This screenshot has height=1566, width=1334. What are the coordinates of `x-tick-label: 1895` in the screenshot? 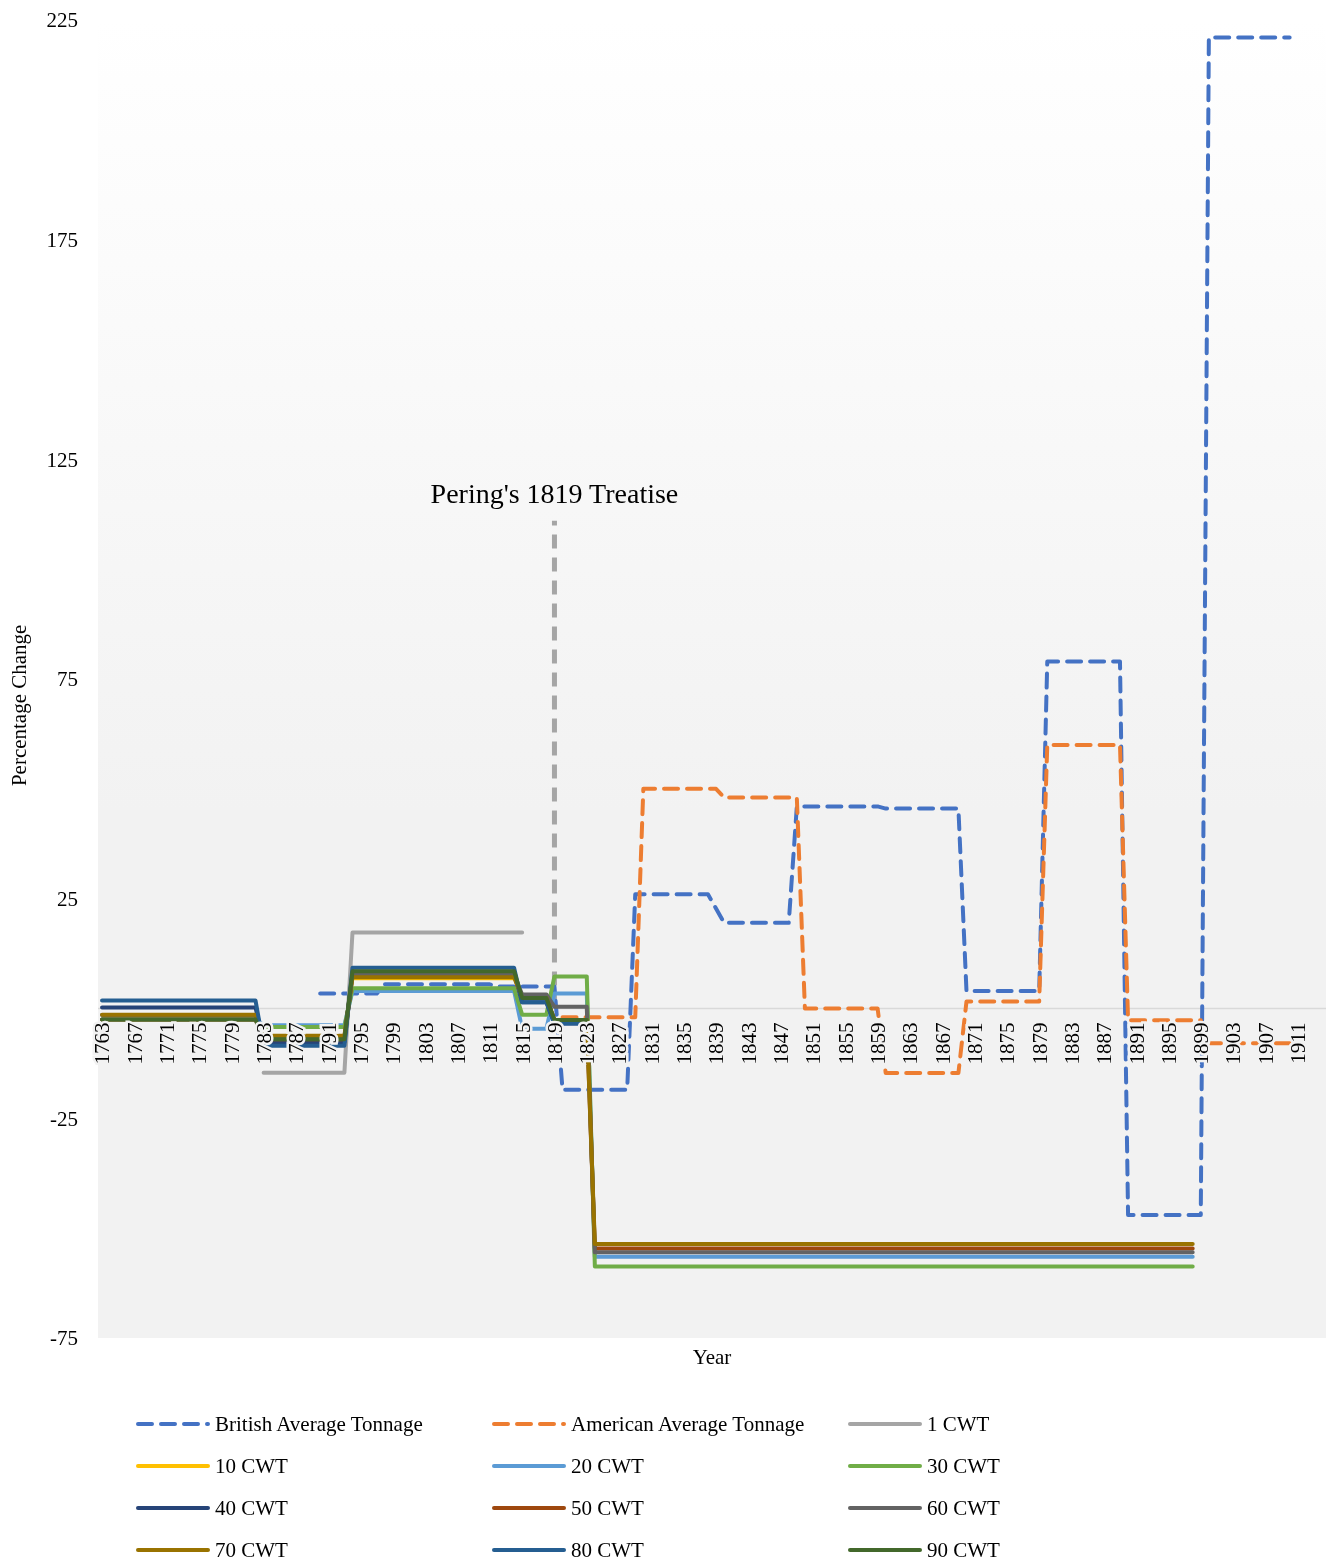 It's located at (1168, 1043).